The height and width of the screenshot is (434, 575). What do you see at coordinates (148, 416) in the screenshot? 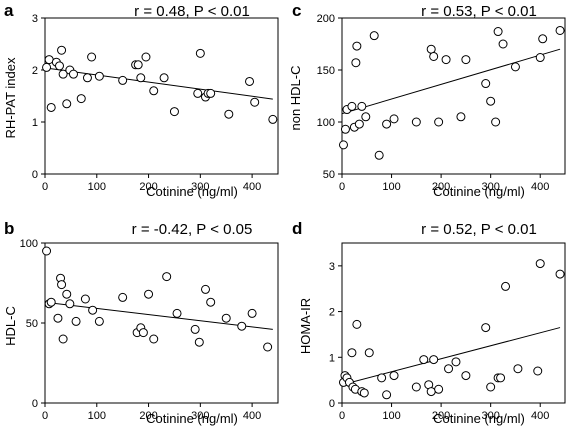
I see `x-tick-label-b: 200` at bounding box center [148, 416].